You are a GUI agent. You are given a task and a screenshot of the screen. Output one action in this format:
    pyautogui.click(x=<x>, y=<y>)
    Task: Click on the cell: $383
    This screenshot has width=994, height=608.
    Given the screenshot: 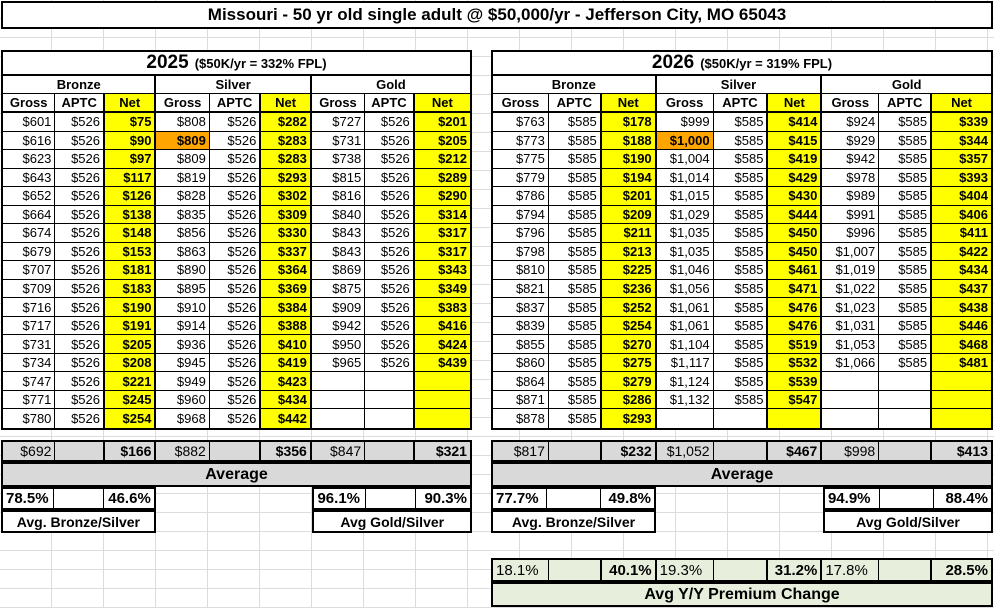 What is the action you would take?
    pyautogui.click(x=442, y=307)
    